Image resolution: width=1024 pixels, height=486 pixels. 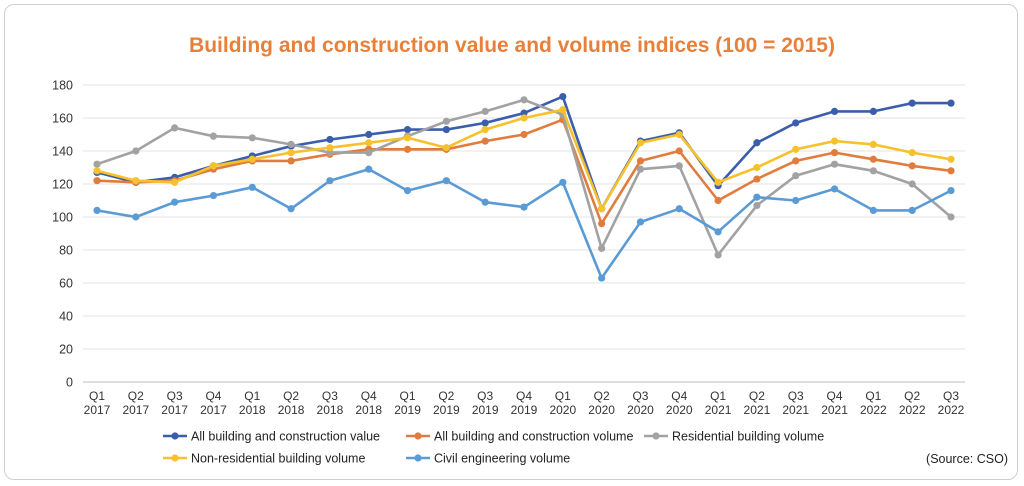 What do you see at coordinates (62, 185) in the screenshot?
I see `y-tick-label: 120` at bounding box center [62, 185].